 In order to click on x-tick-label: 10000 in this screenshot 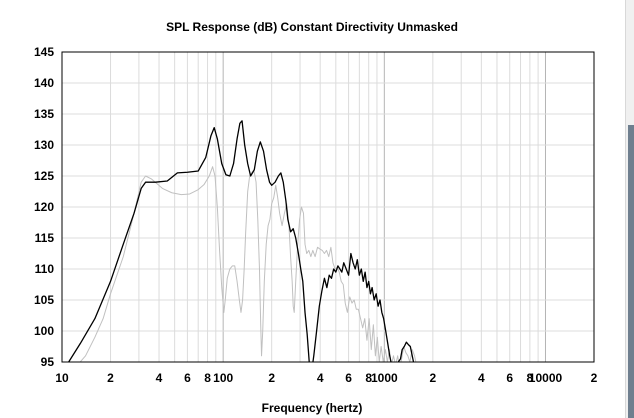, I will do `click(546, 378)`.